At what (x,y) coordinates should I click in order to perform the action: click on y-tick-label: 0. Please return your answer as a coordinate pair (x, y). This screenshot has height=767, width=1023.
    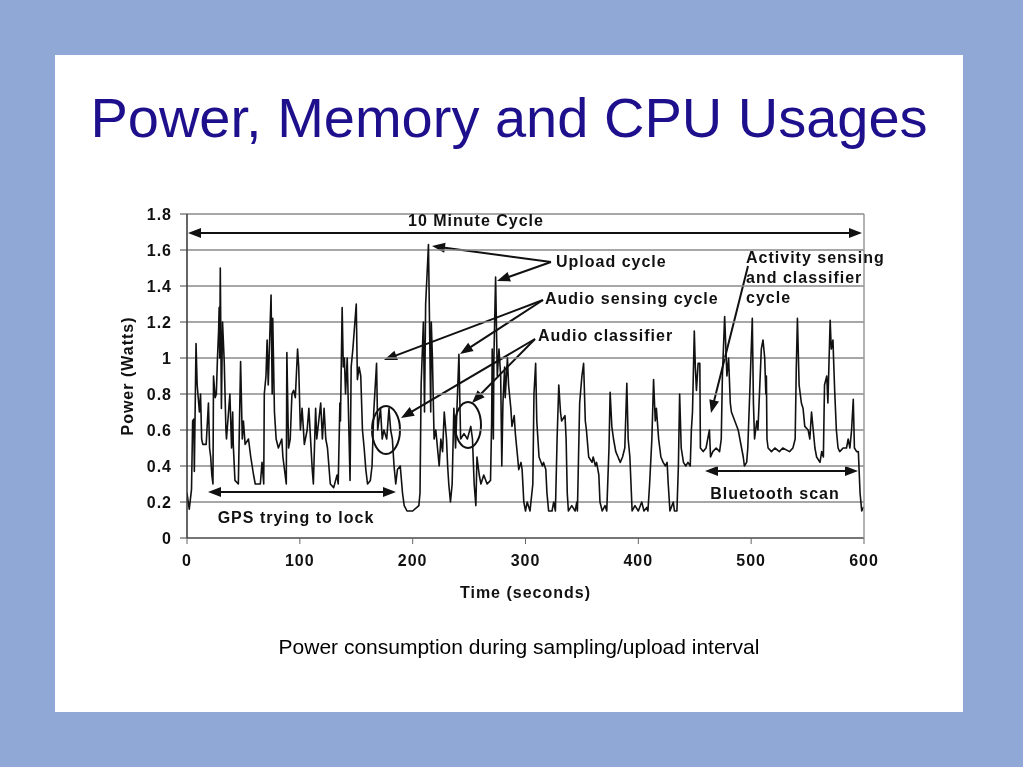
    Looking at the image, I should click on (167, 538).